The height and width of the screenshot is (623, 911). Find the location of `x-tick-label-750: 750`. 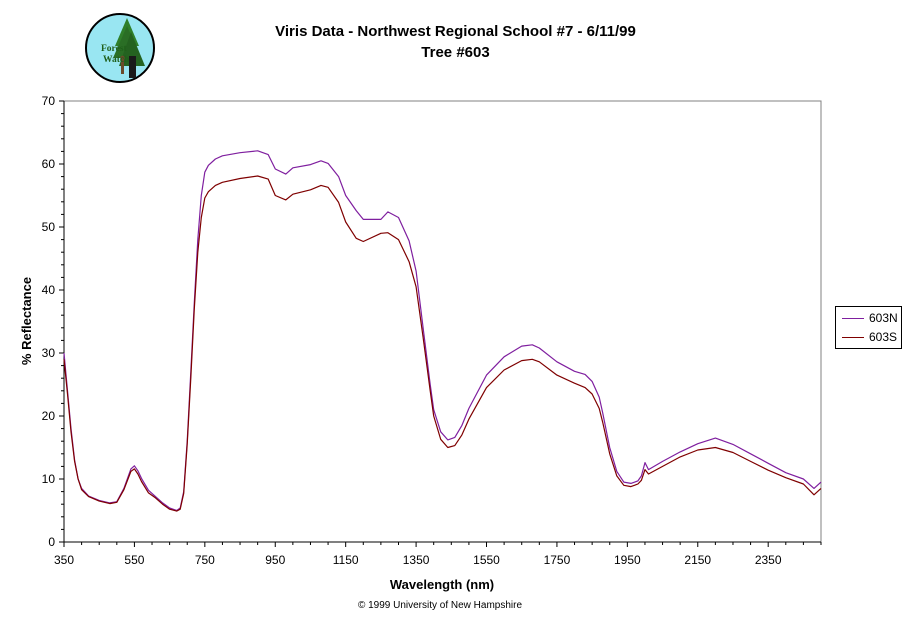

x-tick-label-750: 750 is located at coordinates (205, 560).